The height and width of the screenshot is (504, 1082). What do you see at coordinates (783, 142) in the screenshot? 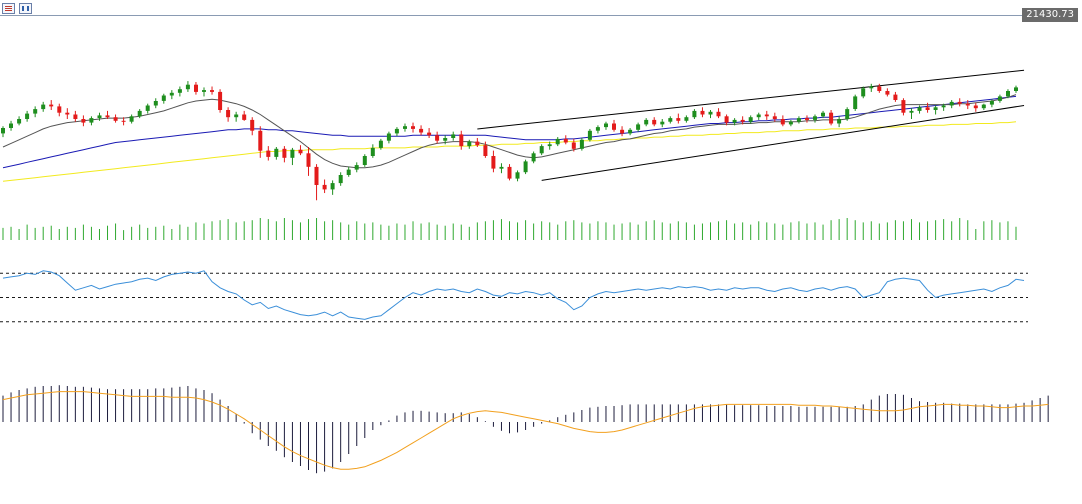
I see `channel-lower-line` at bounding box center [783, 142].